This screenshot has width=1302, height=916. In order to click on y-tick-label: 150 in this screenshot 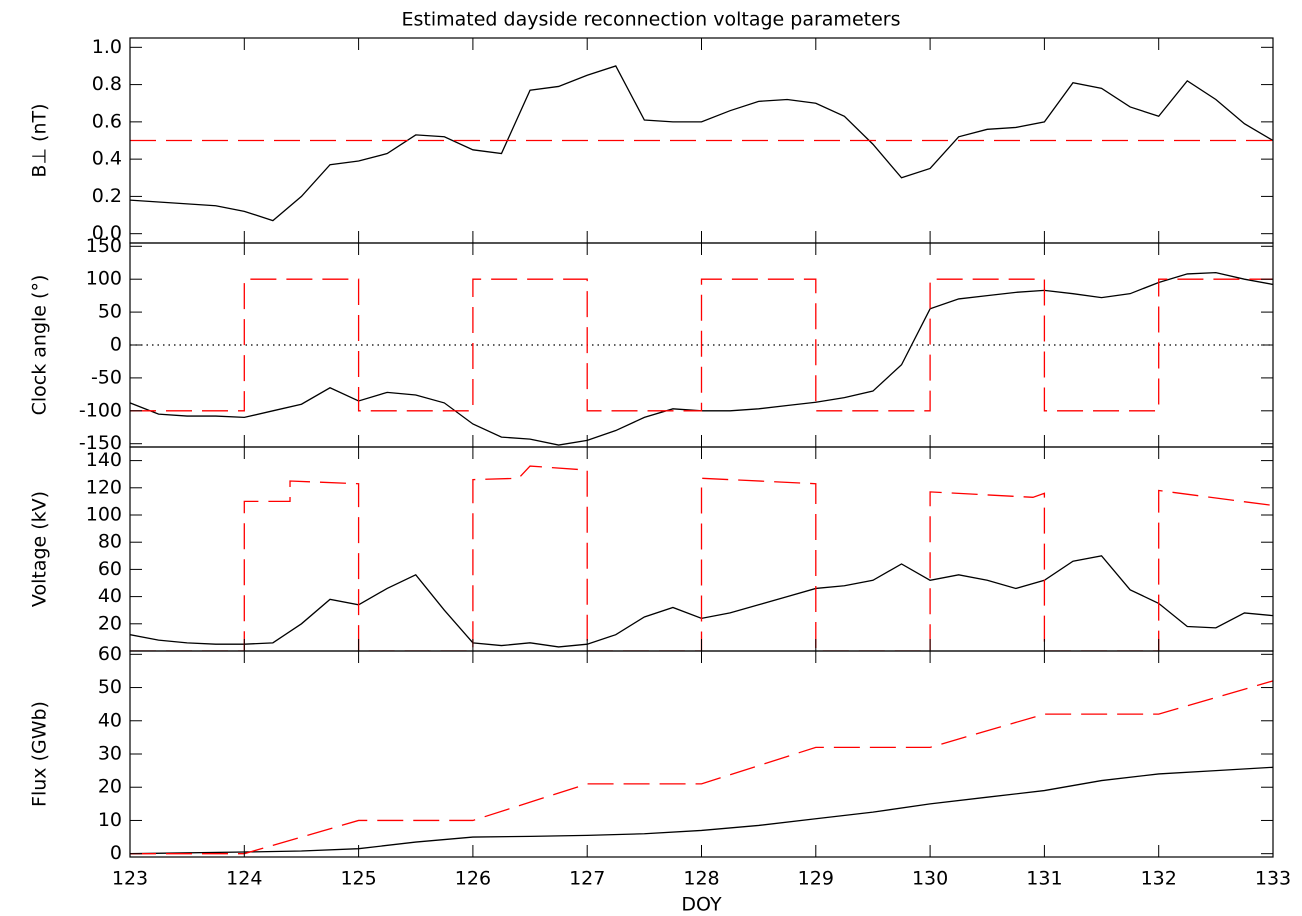, I will do `click(104, 246)`.